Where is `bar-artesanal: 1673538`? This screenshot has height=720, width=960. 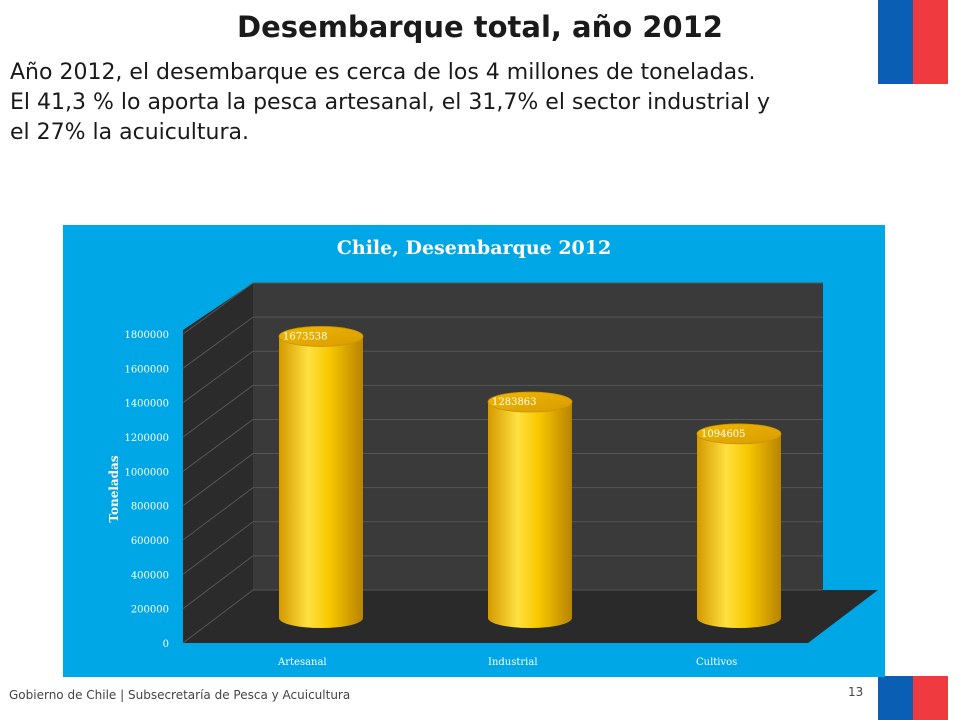
bar-artesanal: 1673538 is located at coordinates (321, 477).